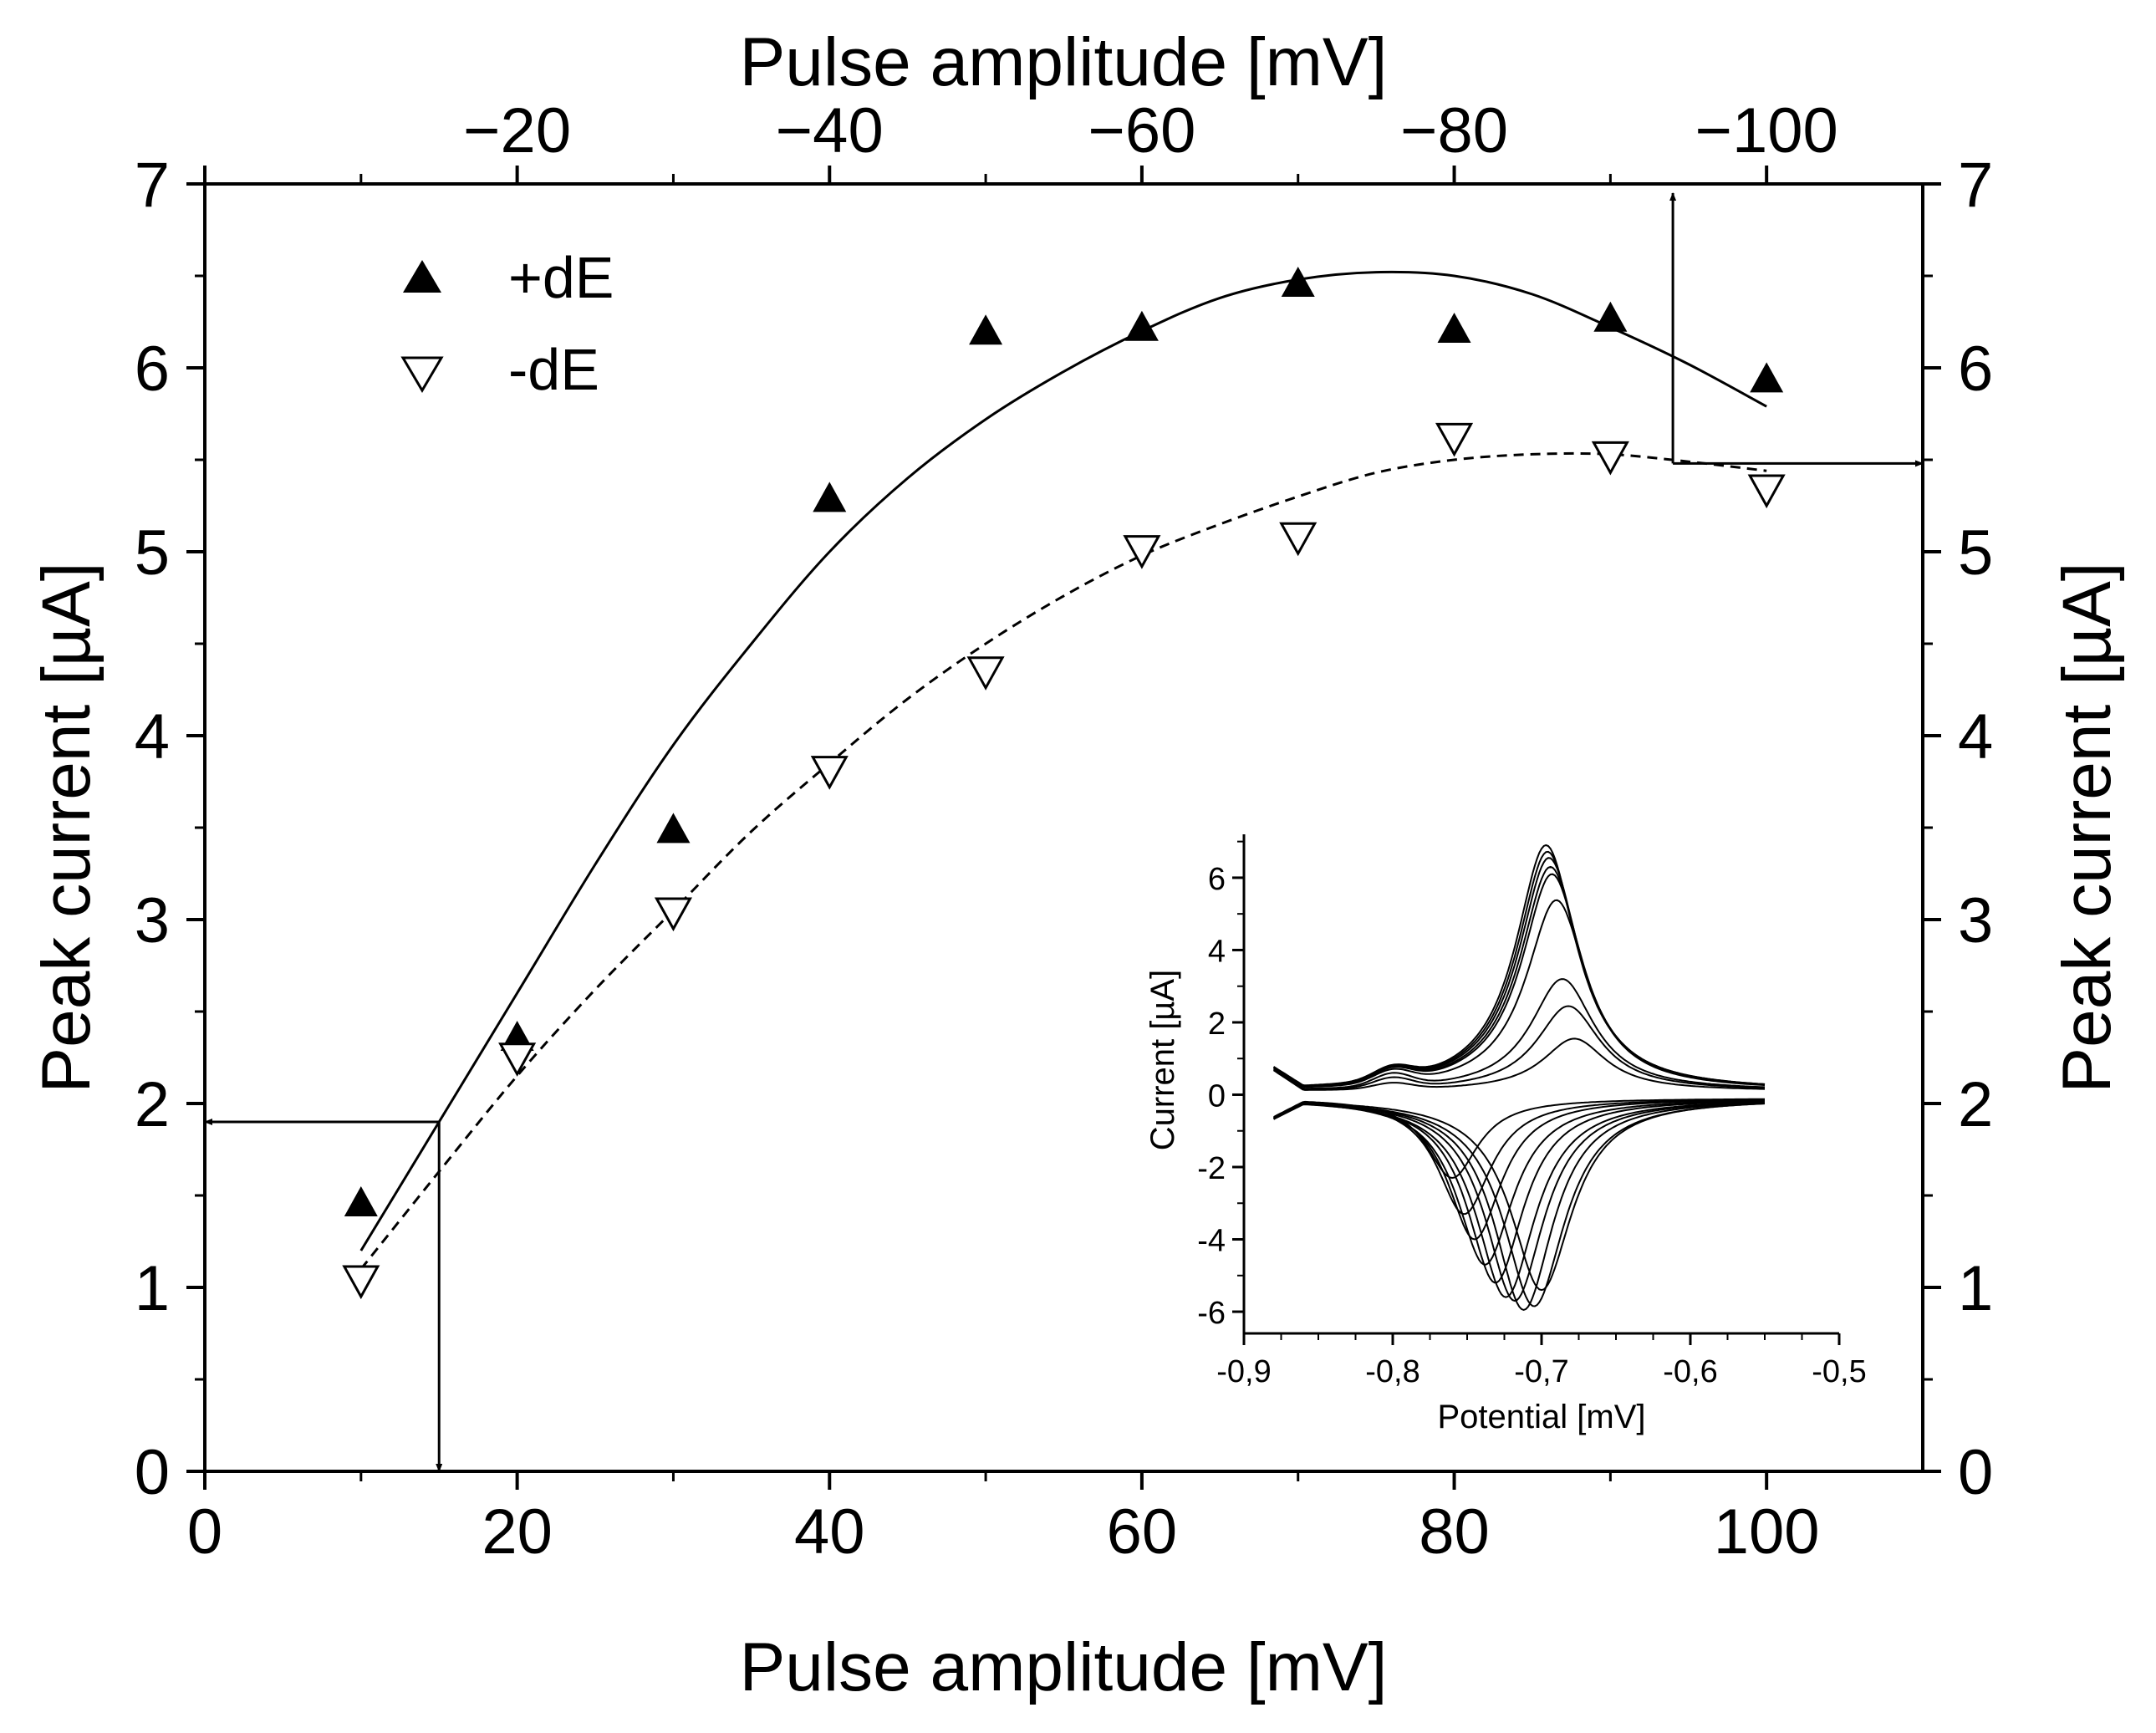  I want to click on inset-axis-ticks: -0,9 -0,8 -0,7 -0,6 -0,5 -6 -4 -2 0 2 4 6, so click(1532, 1114).